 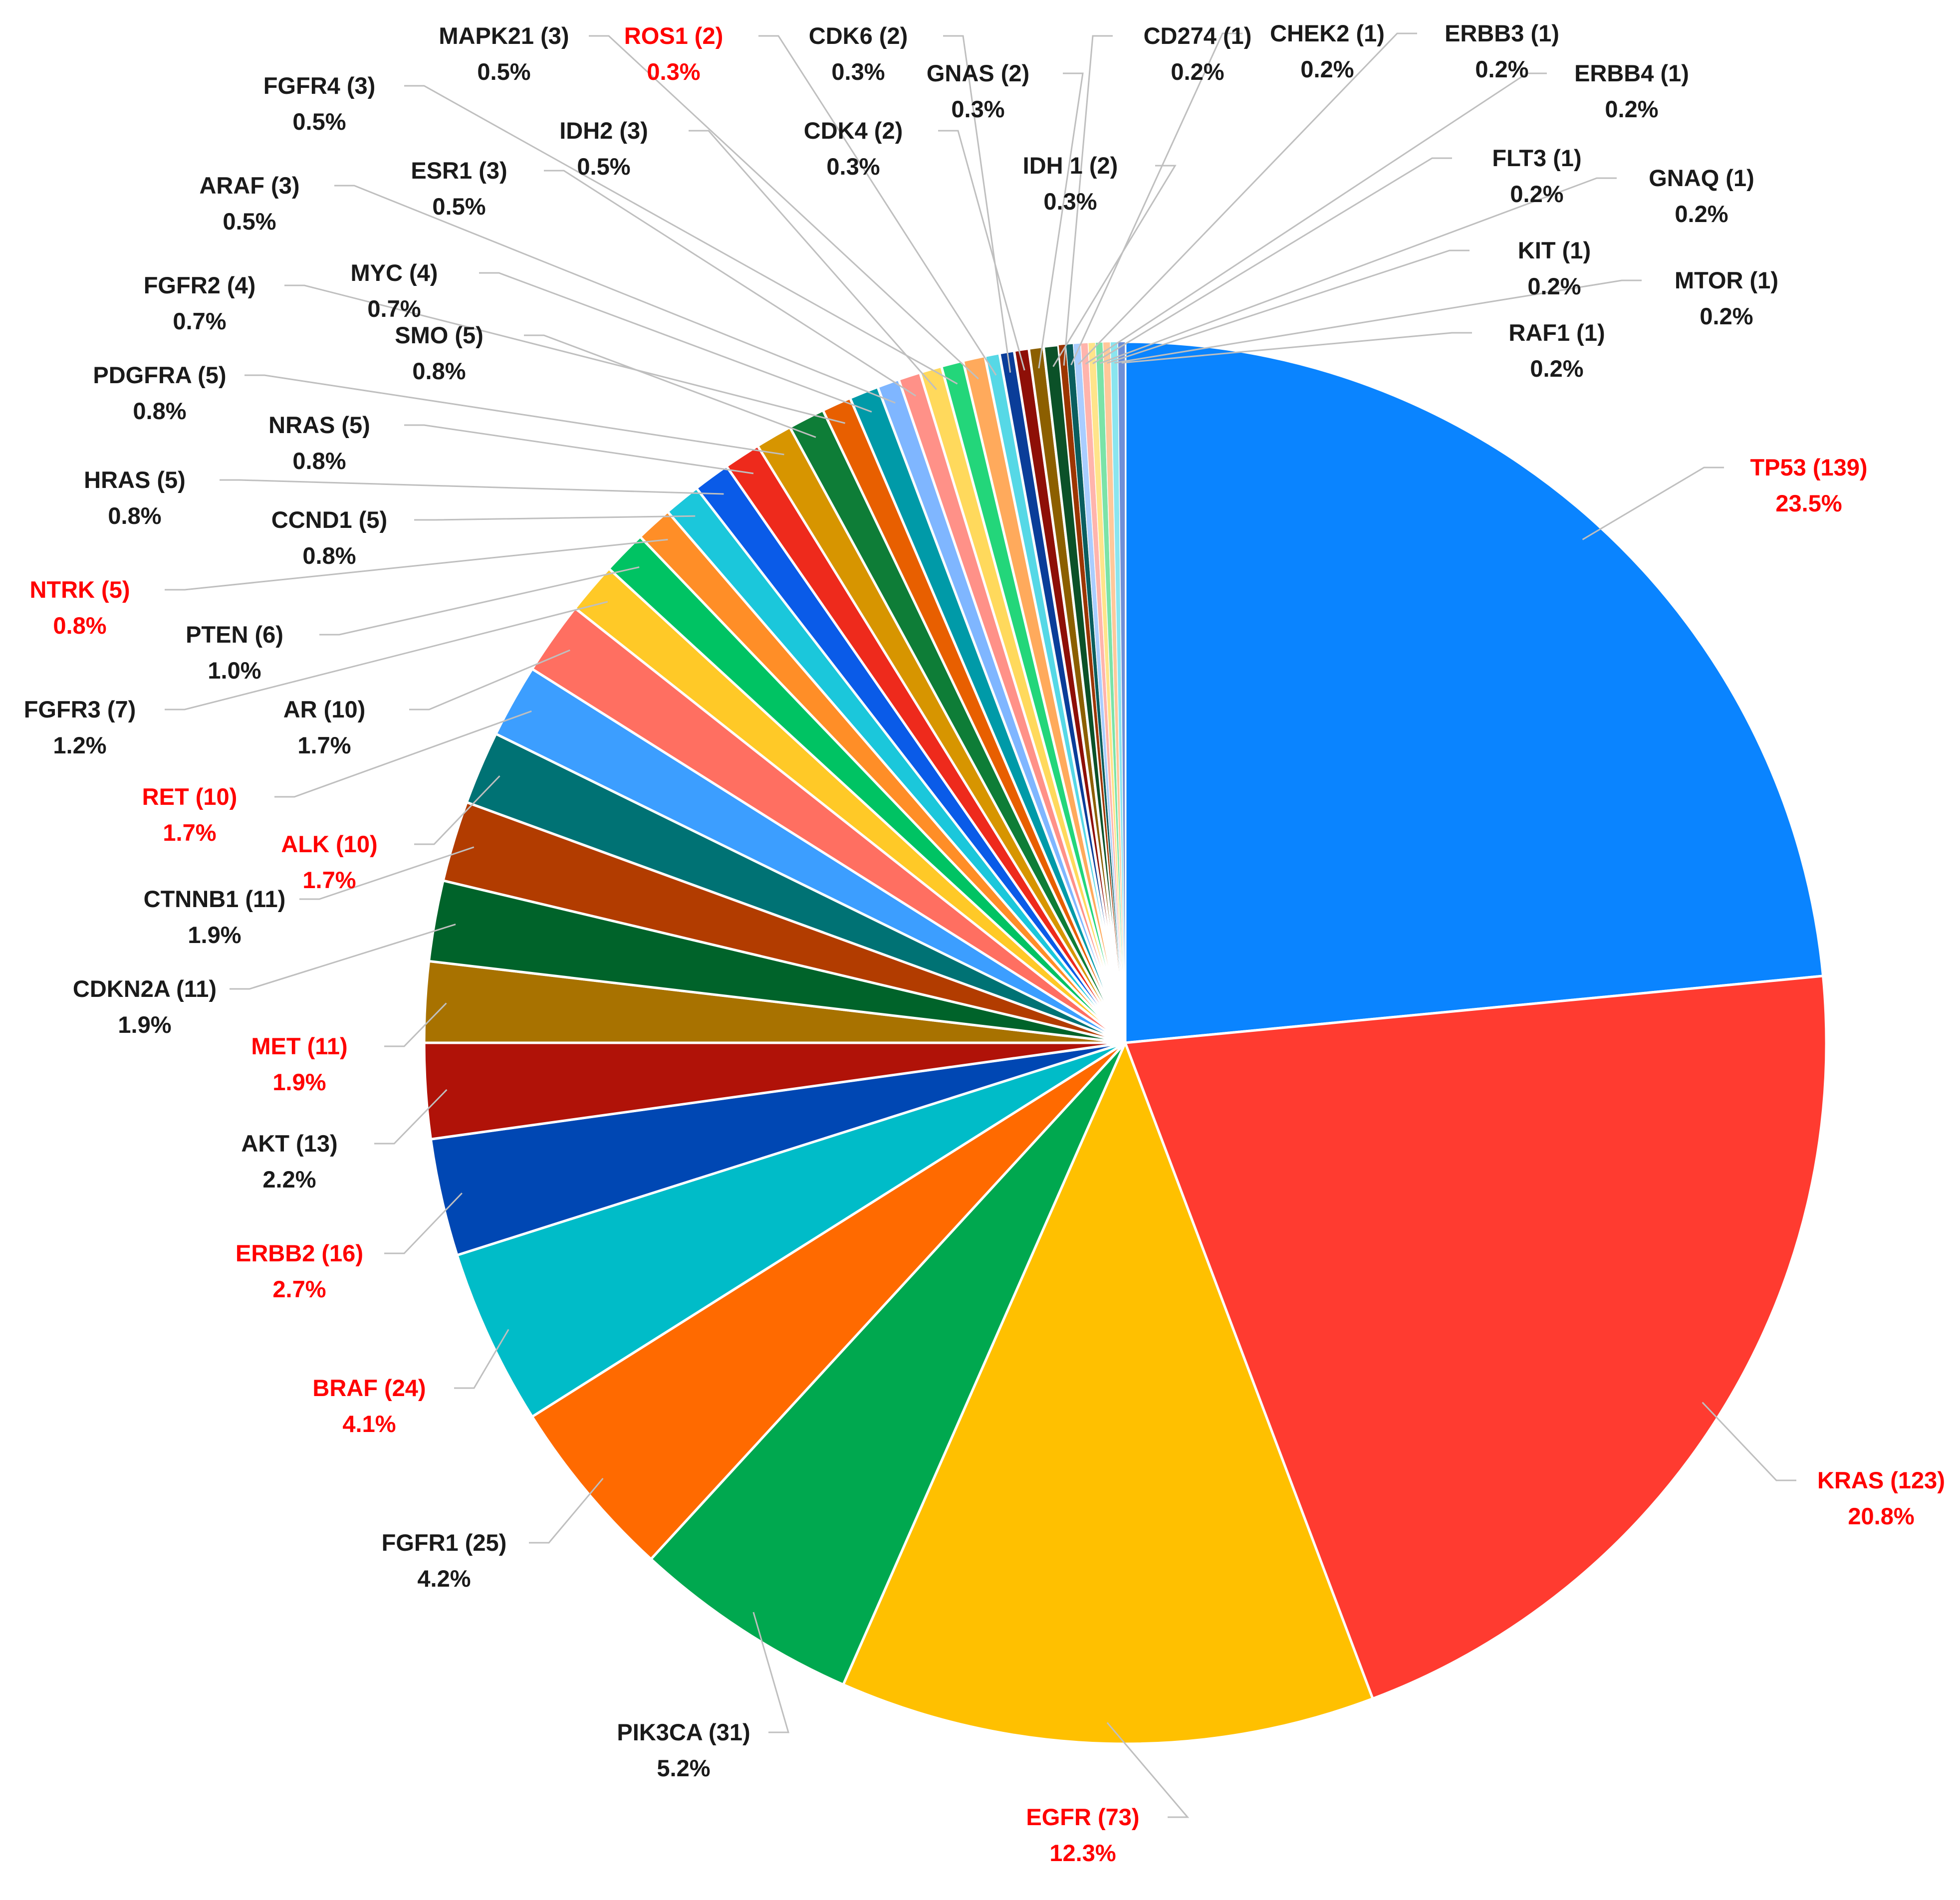 What do you see at coordinates (981, 250) in the screenshot?
I see `leader-line-cdk4` at bounding box center [981, 250].